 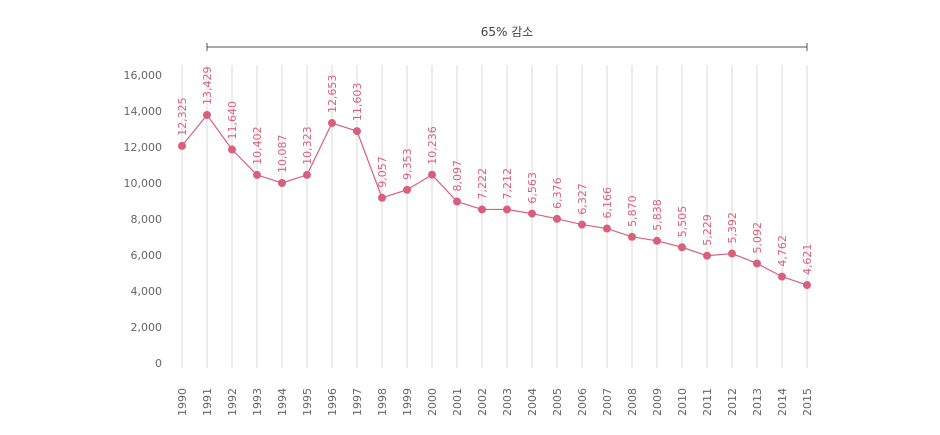 I want to click on x-tick-label-1991: 1991, so click(x=207, y=402).